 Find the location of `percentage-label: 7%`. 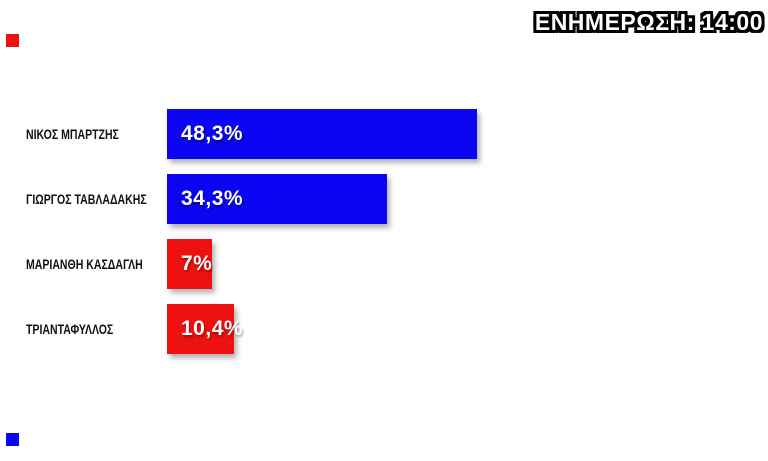

percentage-label: 7% is located at coordinates (197, 263).